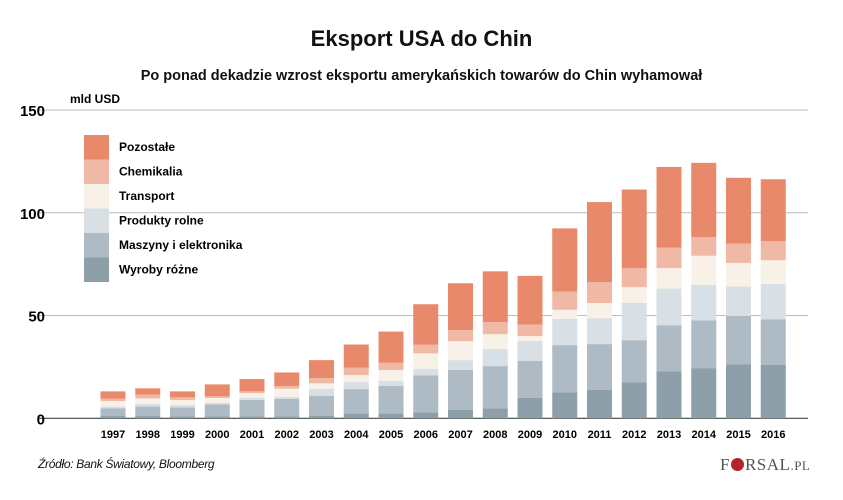 The image size is (843, 500). I want to click on y-tick-label: 0, so click(41, 419).